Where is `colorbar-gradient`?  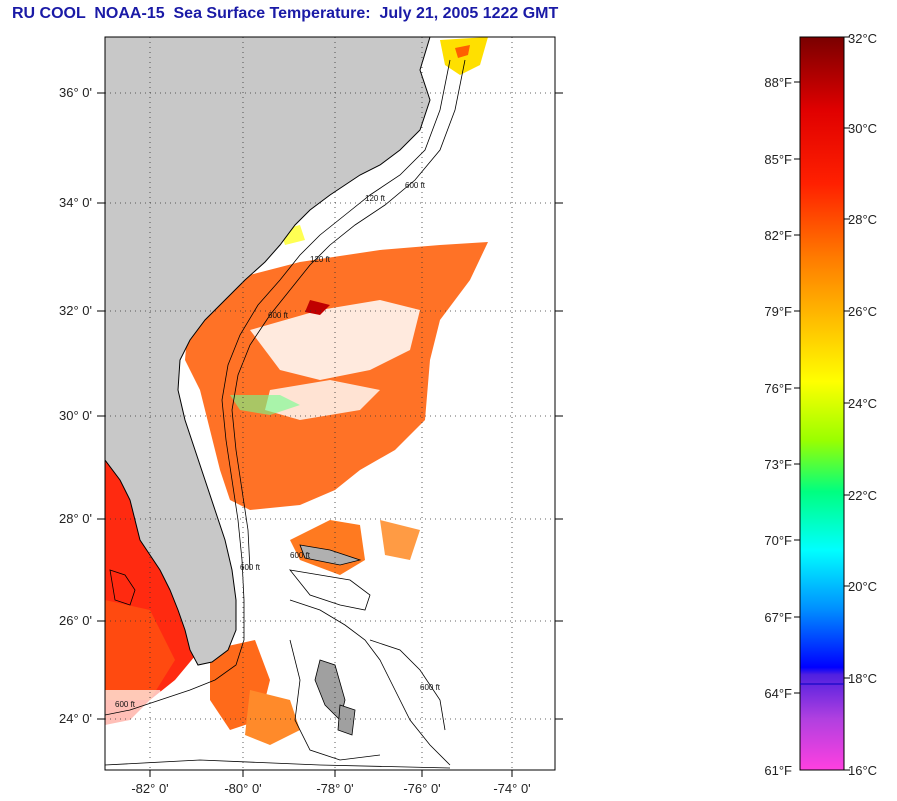
colorbar-gradient is located at coordinates (822, 403).